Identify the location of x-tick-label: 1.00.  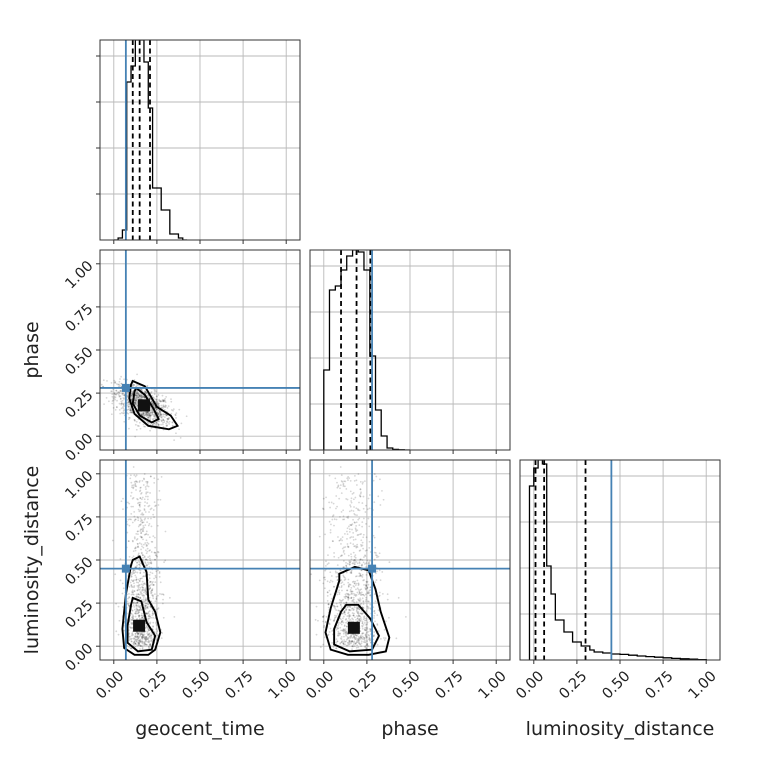
(703, 685).